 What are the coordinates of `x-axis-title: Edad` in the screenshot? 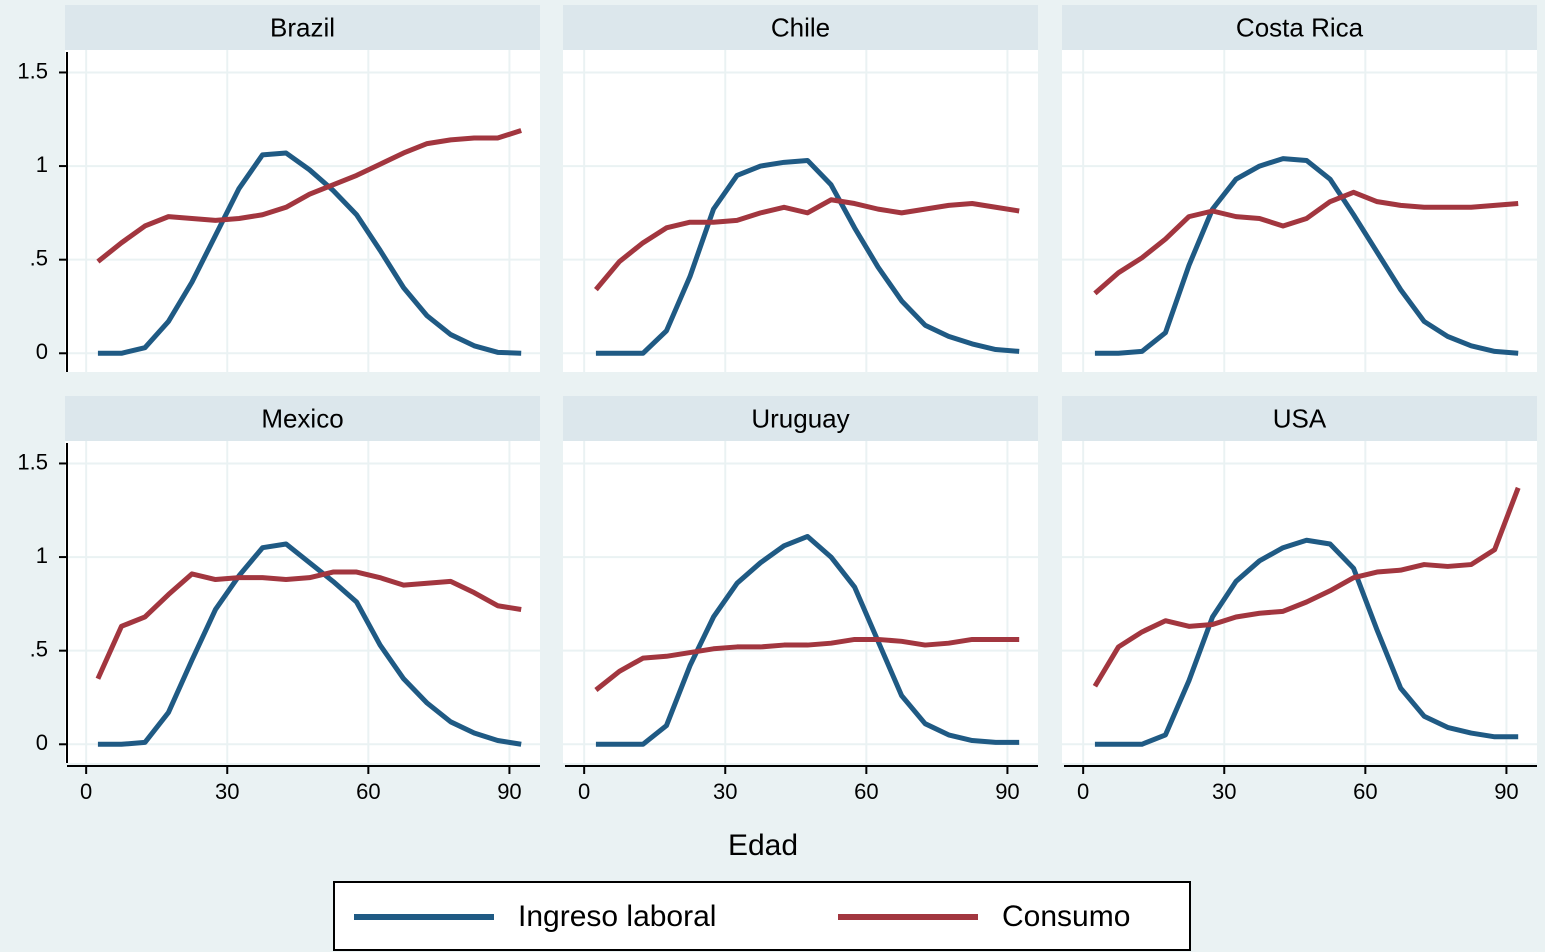 It's located at (763, 845).